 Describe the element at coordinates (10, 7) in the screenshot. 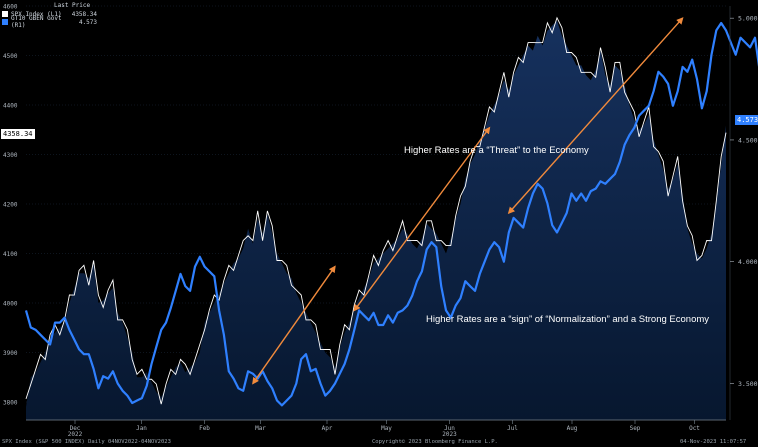

I see `left-tick-label-4600: 4600` at that location.